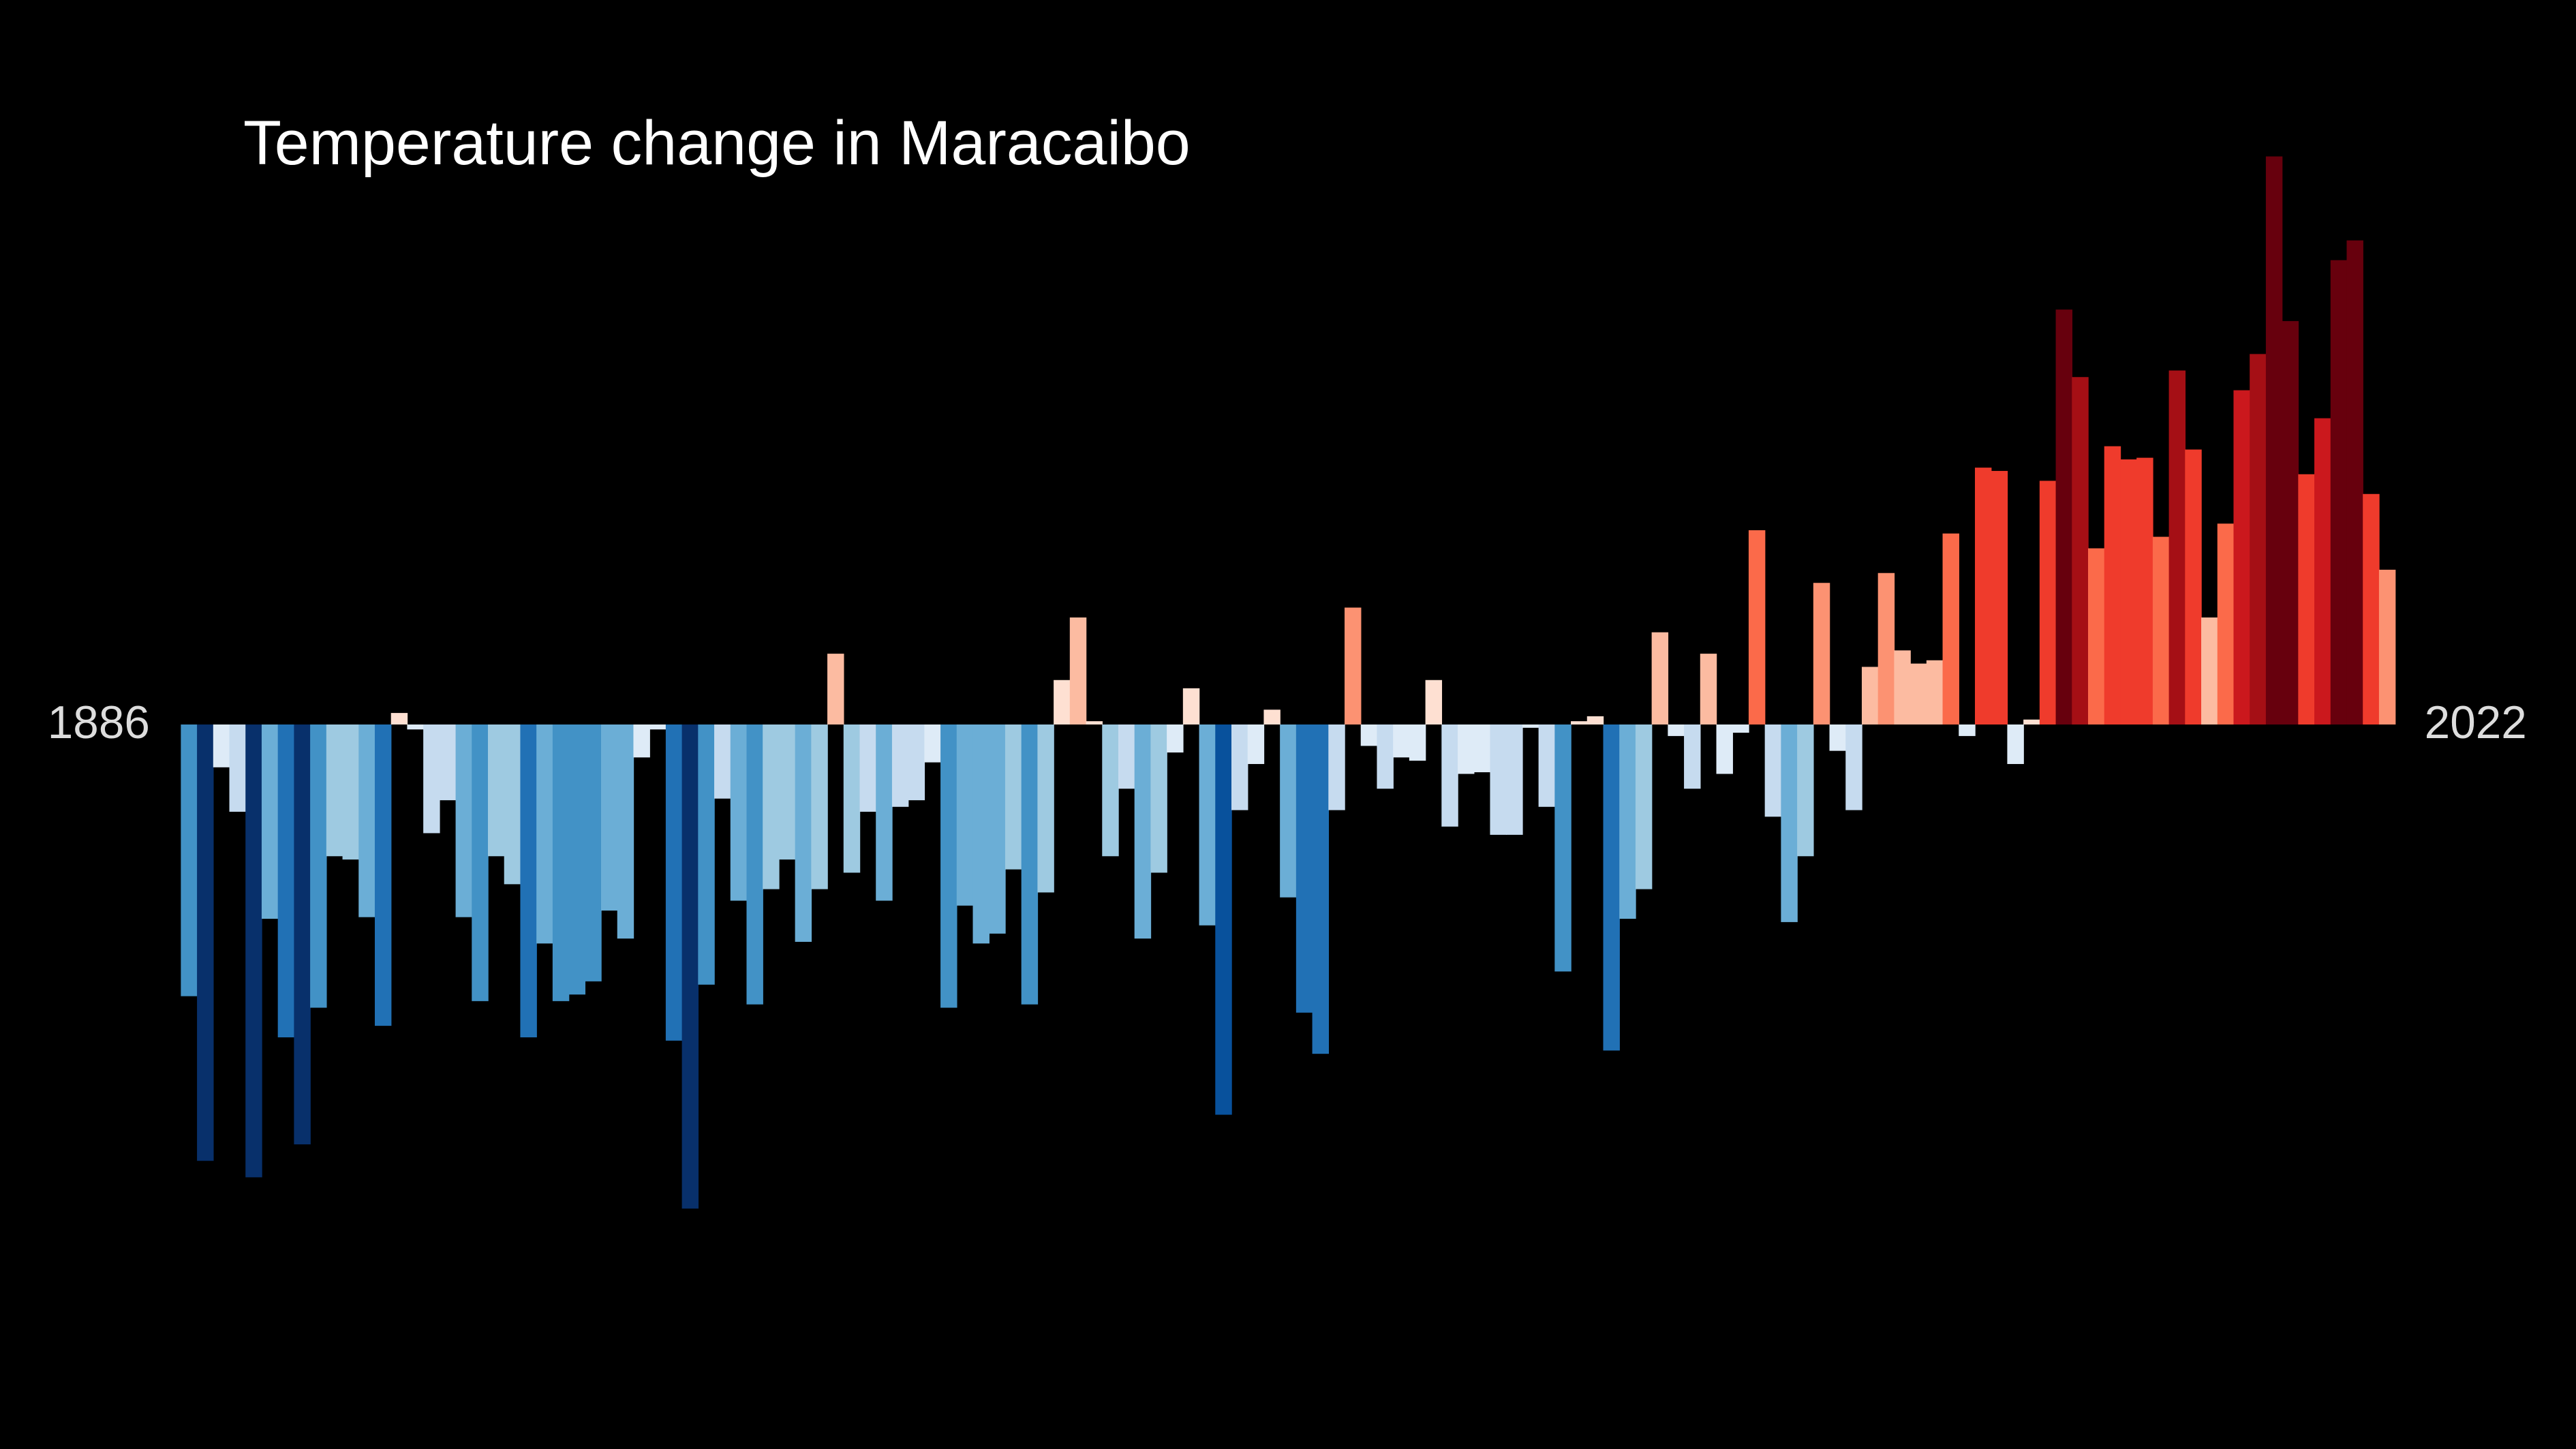  What do you see at coordinates (2476, 722) in the screenshot?
I see `end-year-label: 2022` at bounding box center [2476, 722].